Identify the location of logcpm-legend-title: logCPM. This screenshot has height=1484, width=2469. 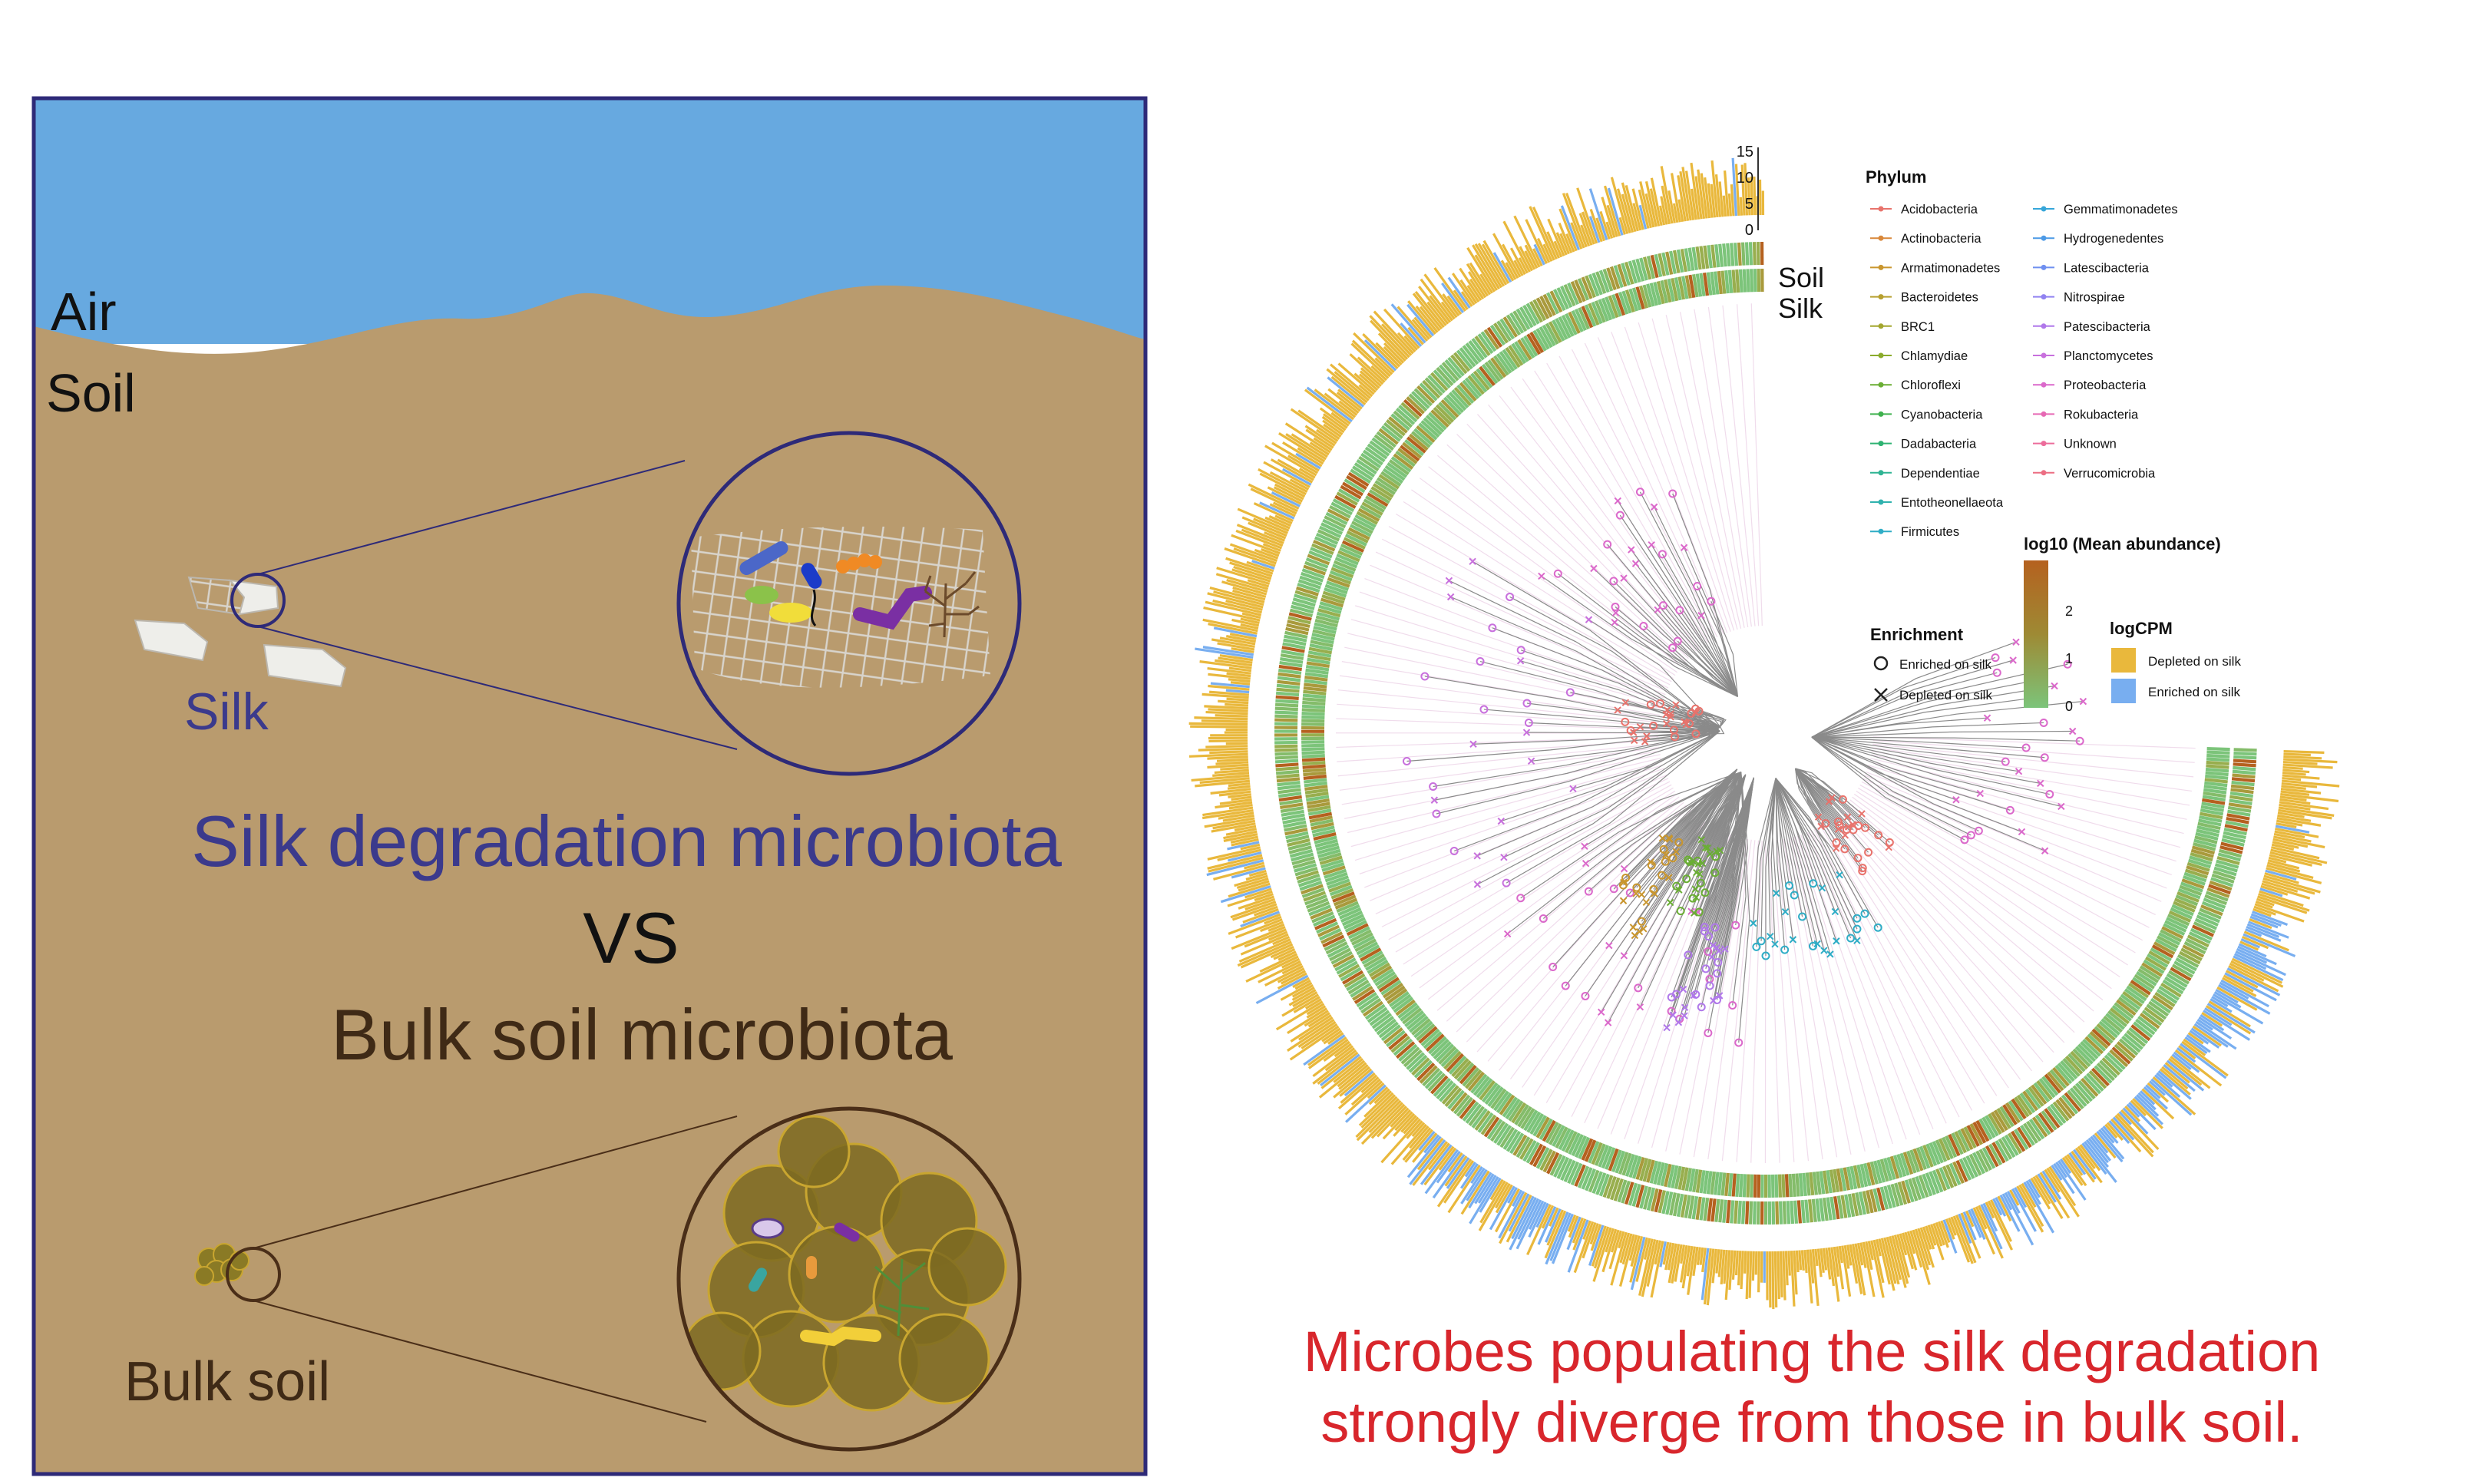
(2141, 628).